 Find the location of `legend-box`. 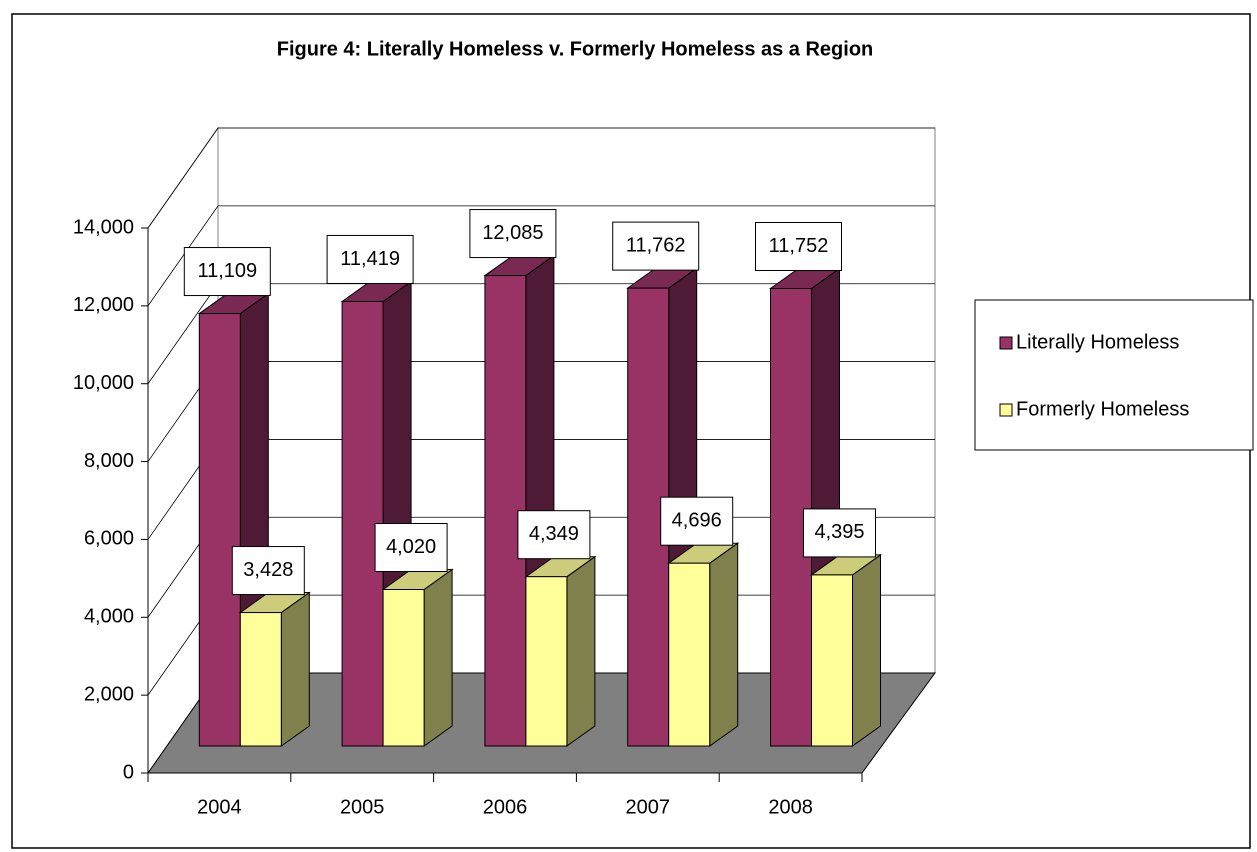

legend-box is located at coordinates (1114, 375).